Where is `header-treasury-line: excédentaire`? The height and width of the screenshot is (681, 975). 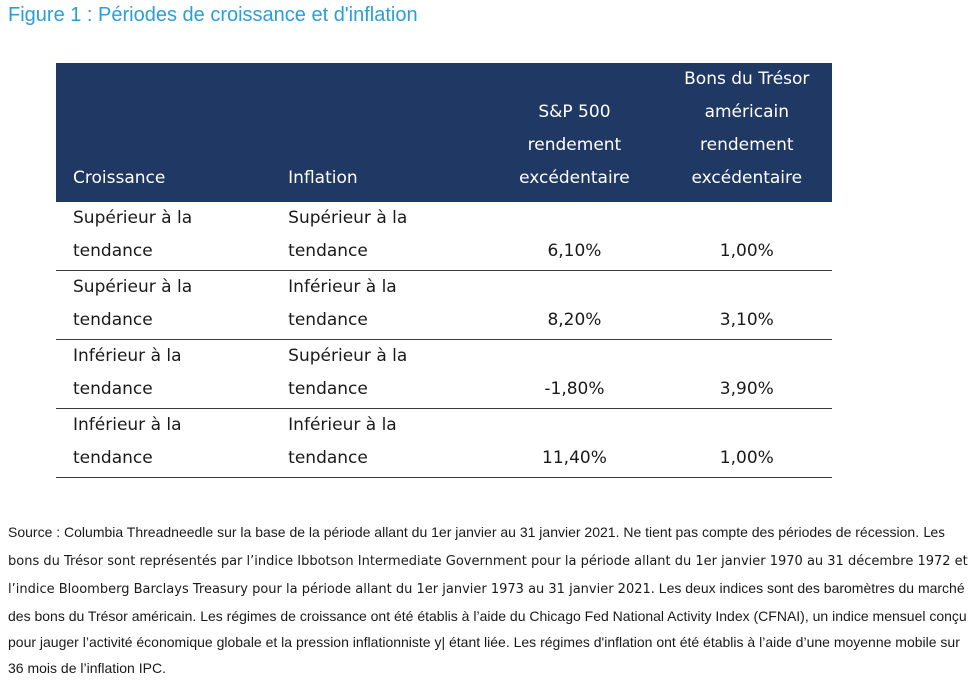
header-treasury-line: excédentaire is located at coordinates (747, 178).